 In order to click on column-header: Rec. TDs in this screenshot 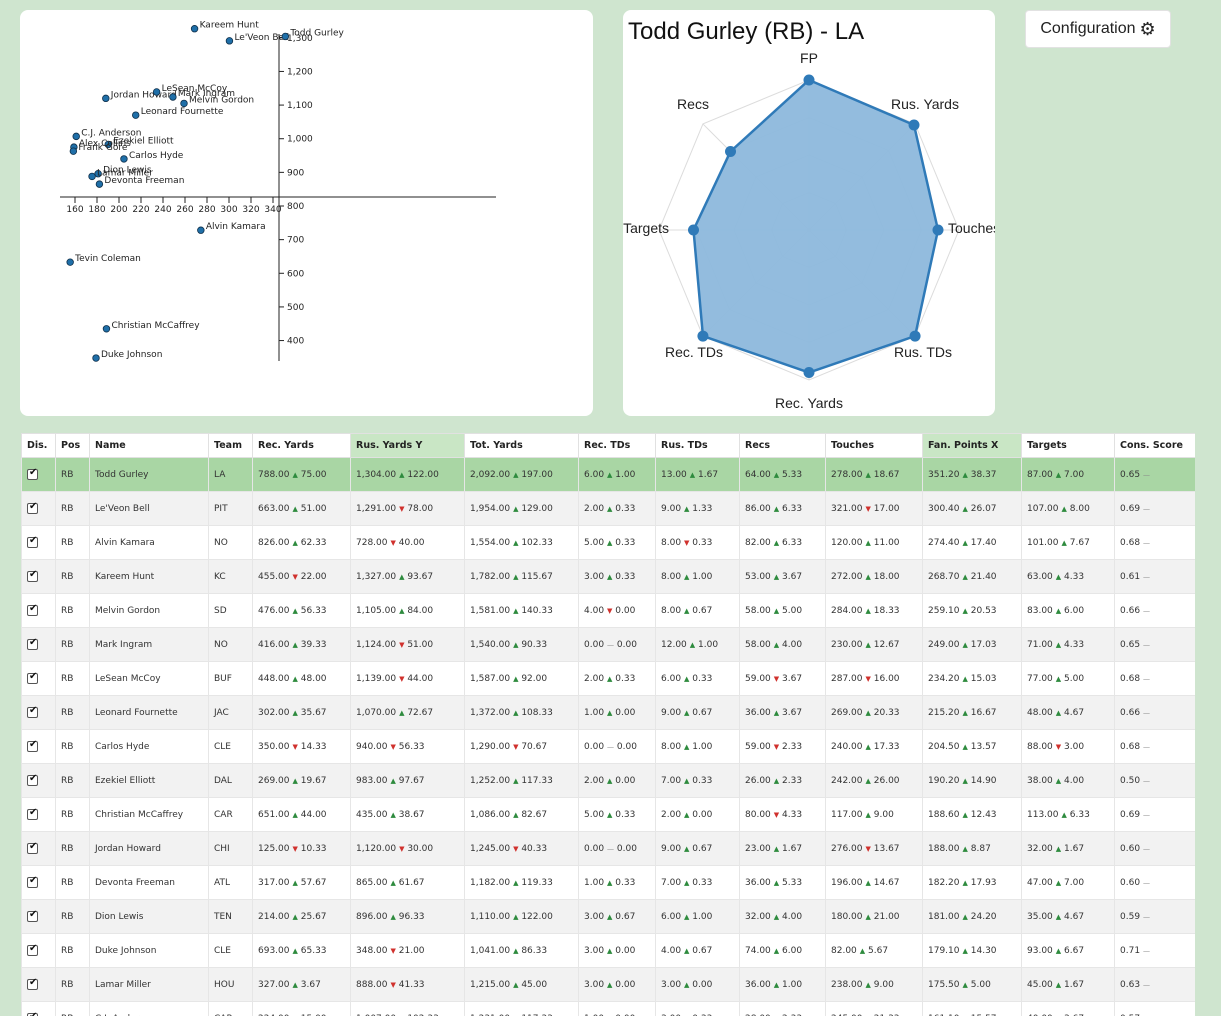, I will do `click(617, 445)`.